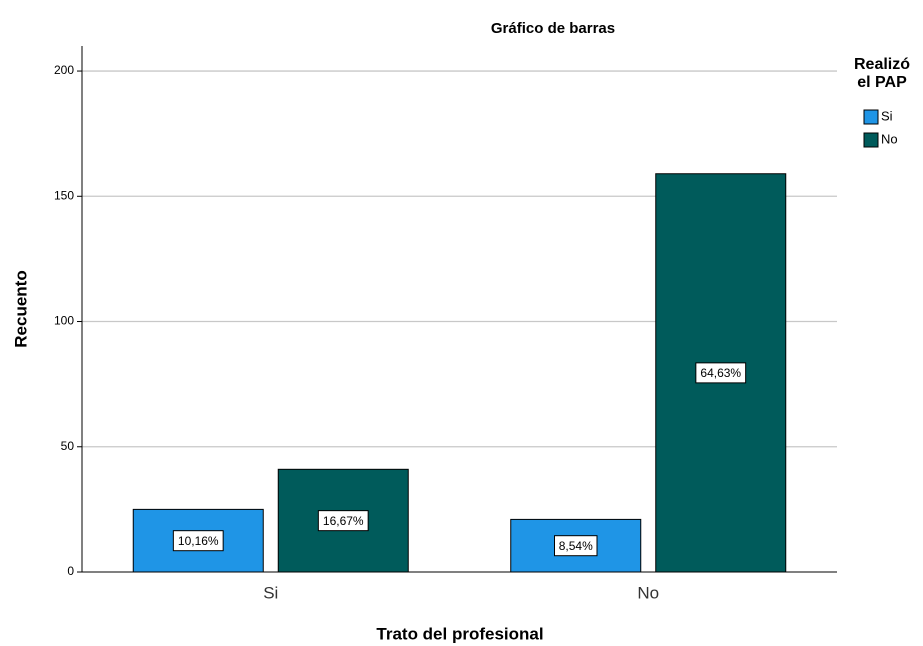 The height and width of the screenshot is (646, 923). What do you see at coordinates (889, 138) in the screenshot?
I see `legend-label: No` at bounding box center [889, 138].